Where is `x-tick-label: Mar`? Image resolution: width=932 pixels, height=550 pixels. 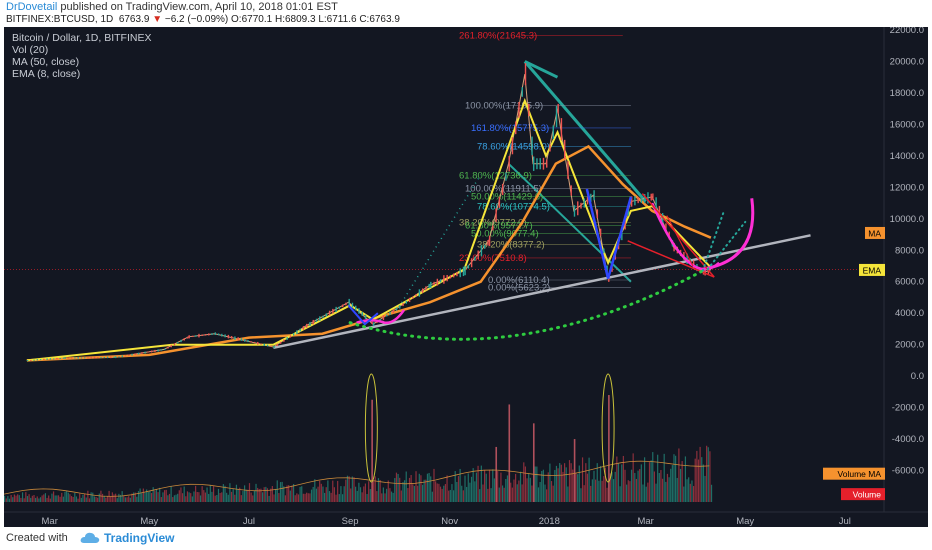 x-tick-label: Mar is located at coordinates (50, 521).